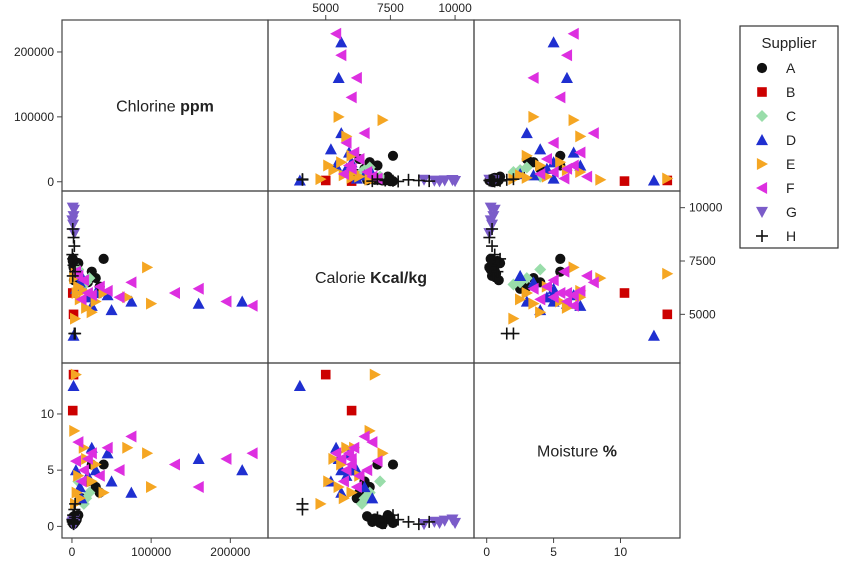  I want to click on diag-label-chlorine: Chlorine ppm, so click(165, 107).